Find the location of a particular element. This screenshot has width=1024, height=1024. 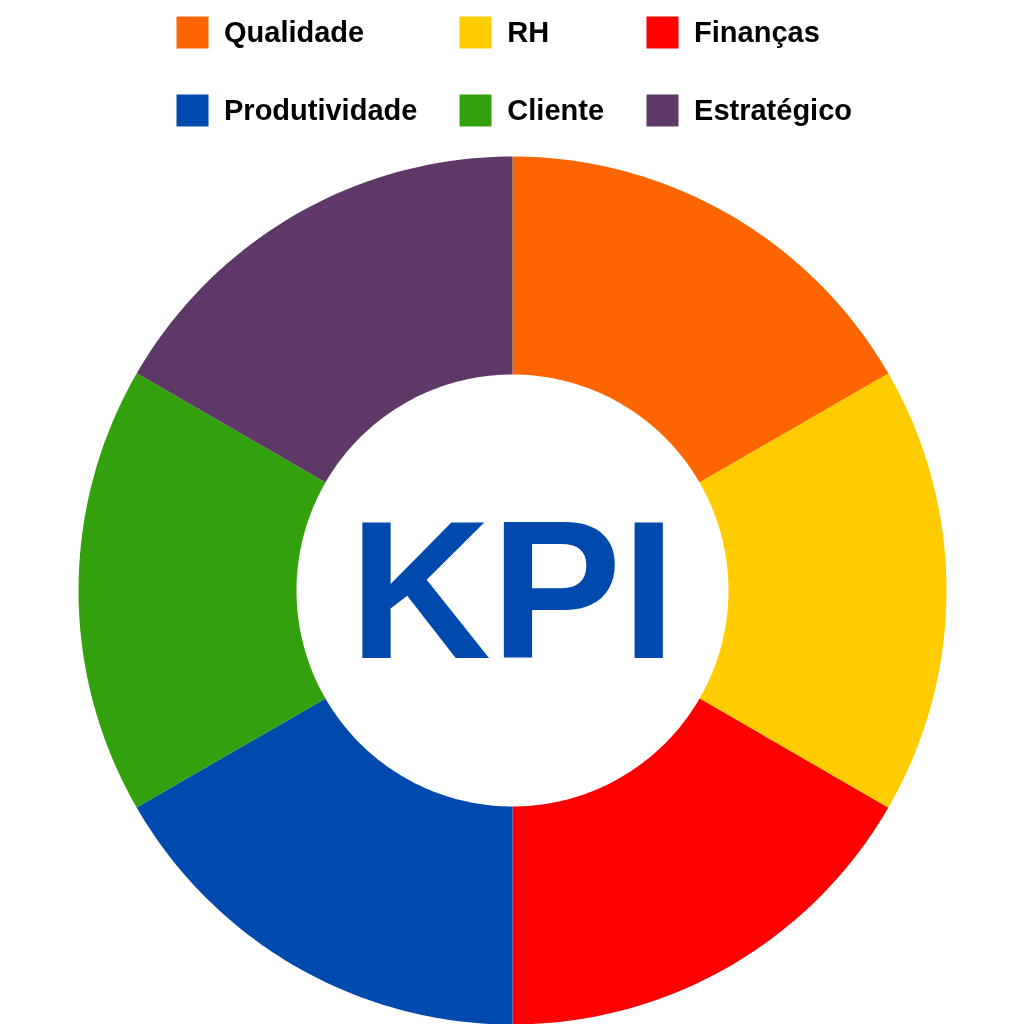

legend-label: Estratégico is located at coordinates (773, 110).